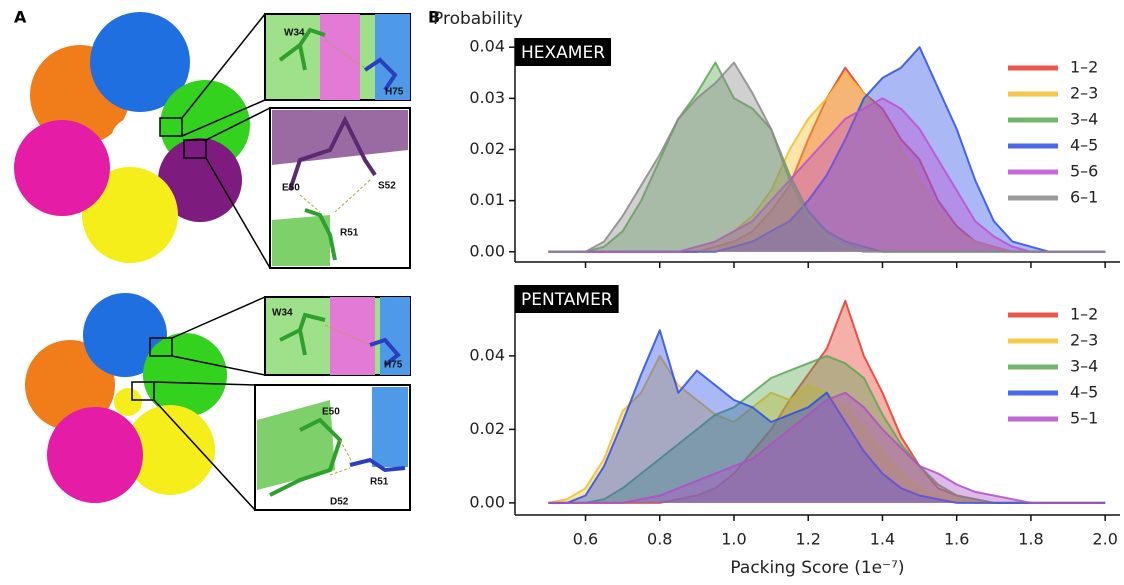  Describe the element at coordinates (145, 402) in the screenshot. I see `pentamer-surface` at that location.